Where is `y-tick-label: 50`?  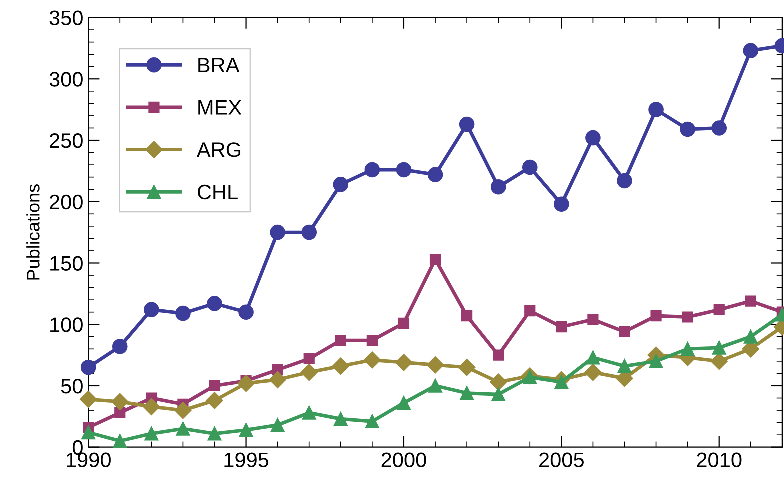
y-tick-label: 50 is located at coordinates (72, 386).